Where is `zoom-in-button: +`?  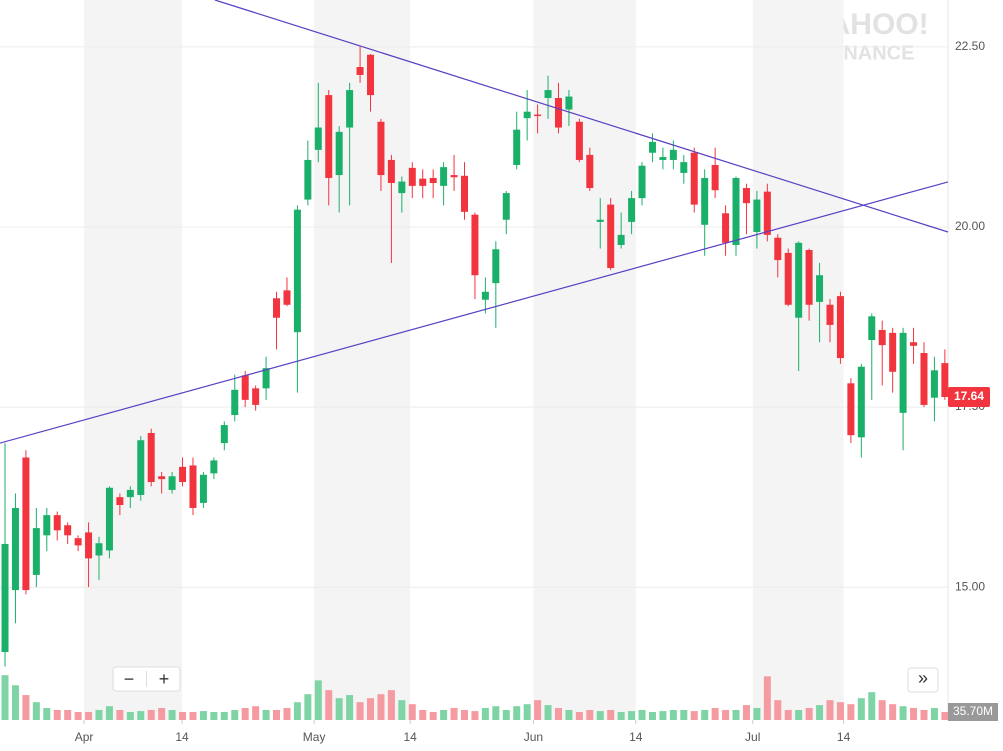
zoom-in-button: + is located at coordinates (164, 679).